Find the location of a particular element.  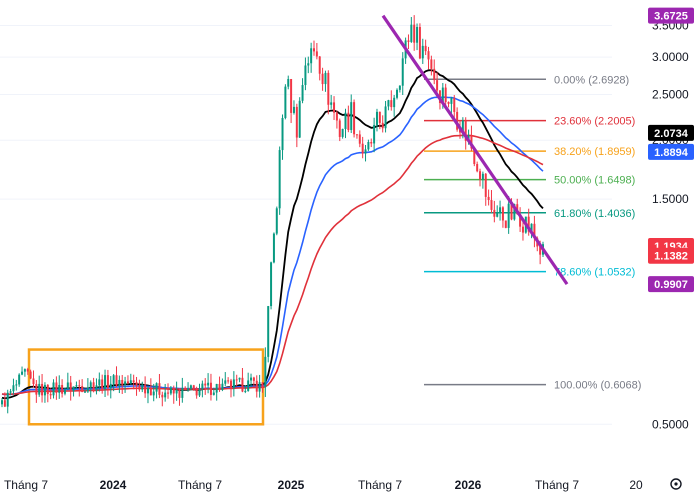

settings-button is located at coordinates (676, 484).